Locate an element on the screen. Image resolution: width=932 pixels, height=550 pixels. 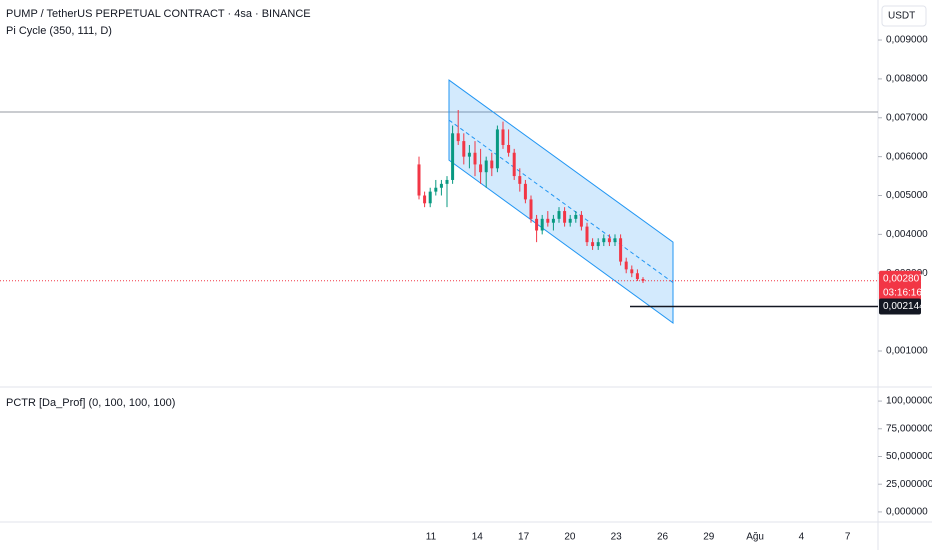
x-tick-label: 26 is located at coordinates (663, 537).